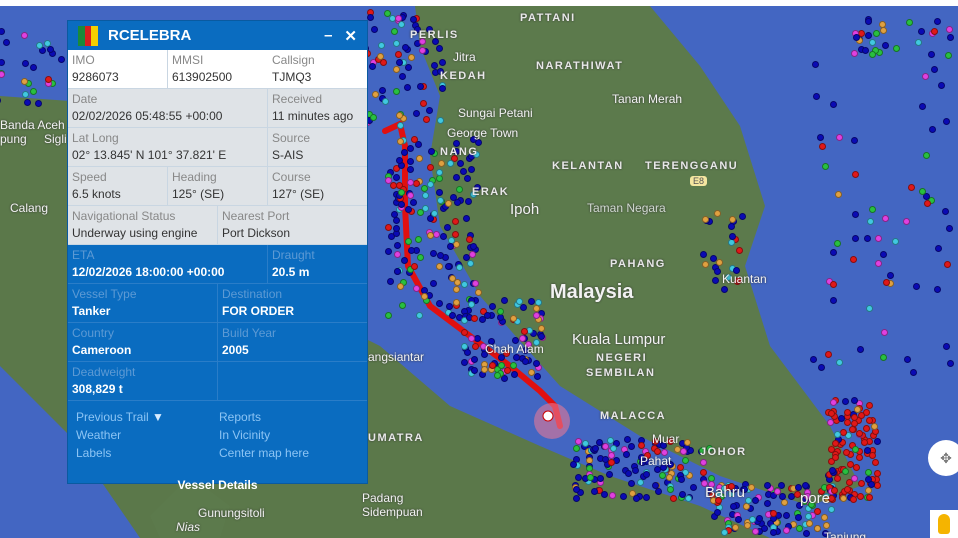 The image size is (958, 538). I want to click on reports-link: Reports, so click(240, 417).